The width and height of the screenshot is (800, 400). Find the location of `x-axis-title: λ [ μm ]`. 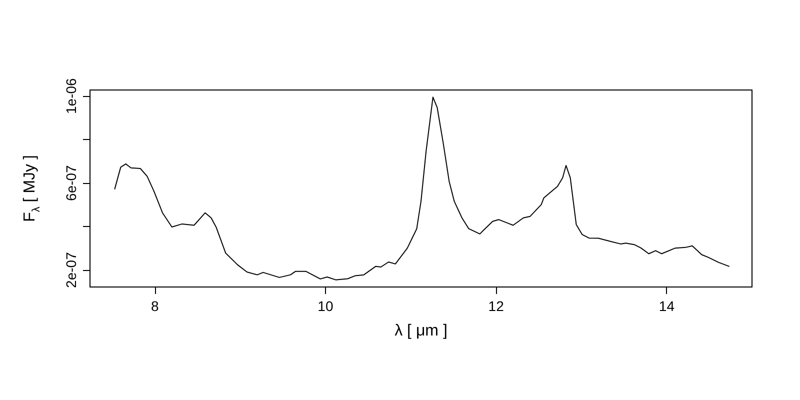

x-axis-title: λ [ μm ] is located at coordinates (421, 331).